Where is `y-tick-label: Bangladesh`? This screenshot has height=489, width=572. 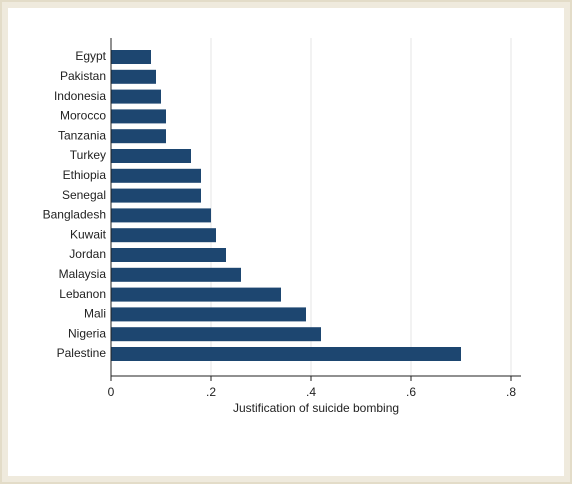
y-tick-label: Bangladesh is located at coordinates (74, 215).